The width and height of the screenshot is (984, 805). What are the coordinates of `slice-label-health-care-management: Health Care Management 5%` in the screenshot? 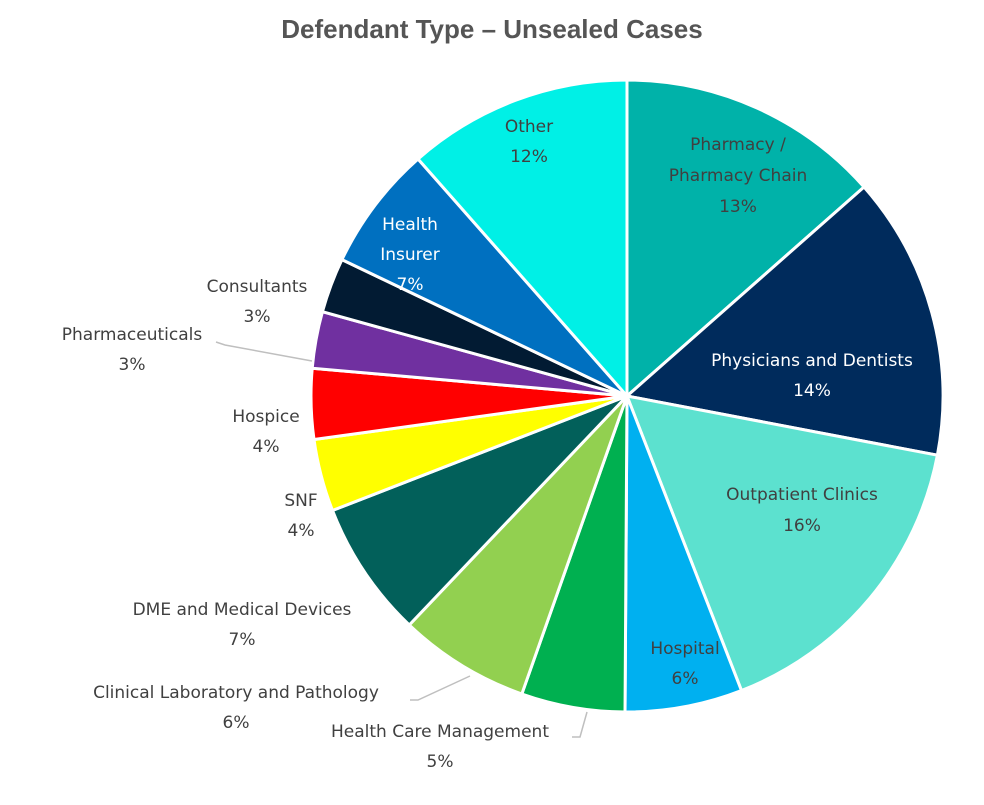 It's located at (440, 747).